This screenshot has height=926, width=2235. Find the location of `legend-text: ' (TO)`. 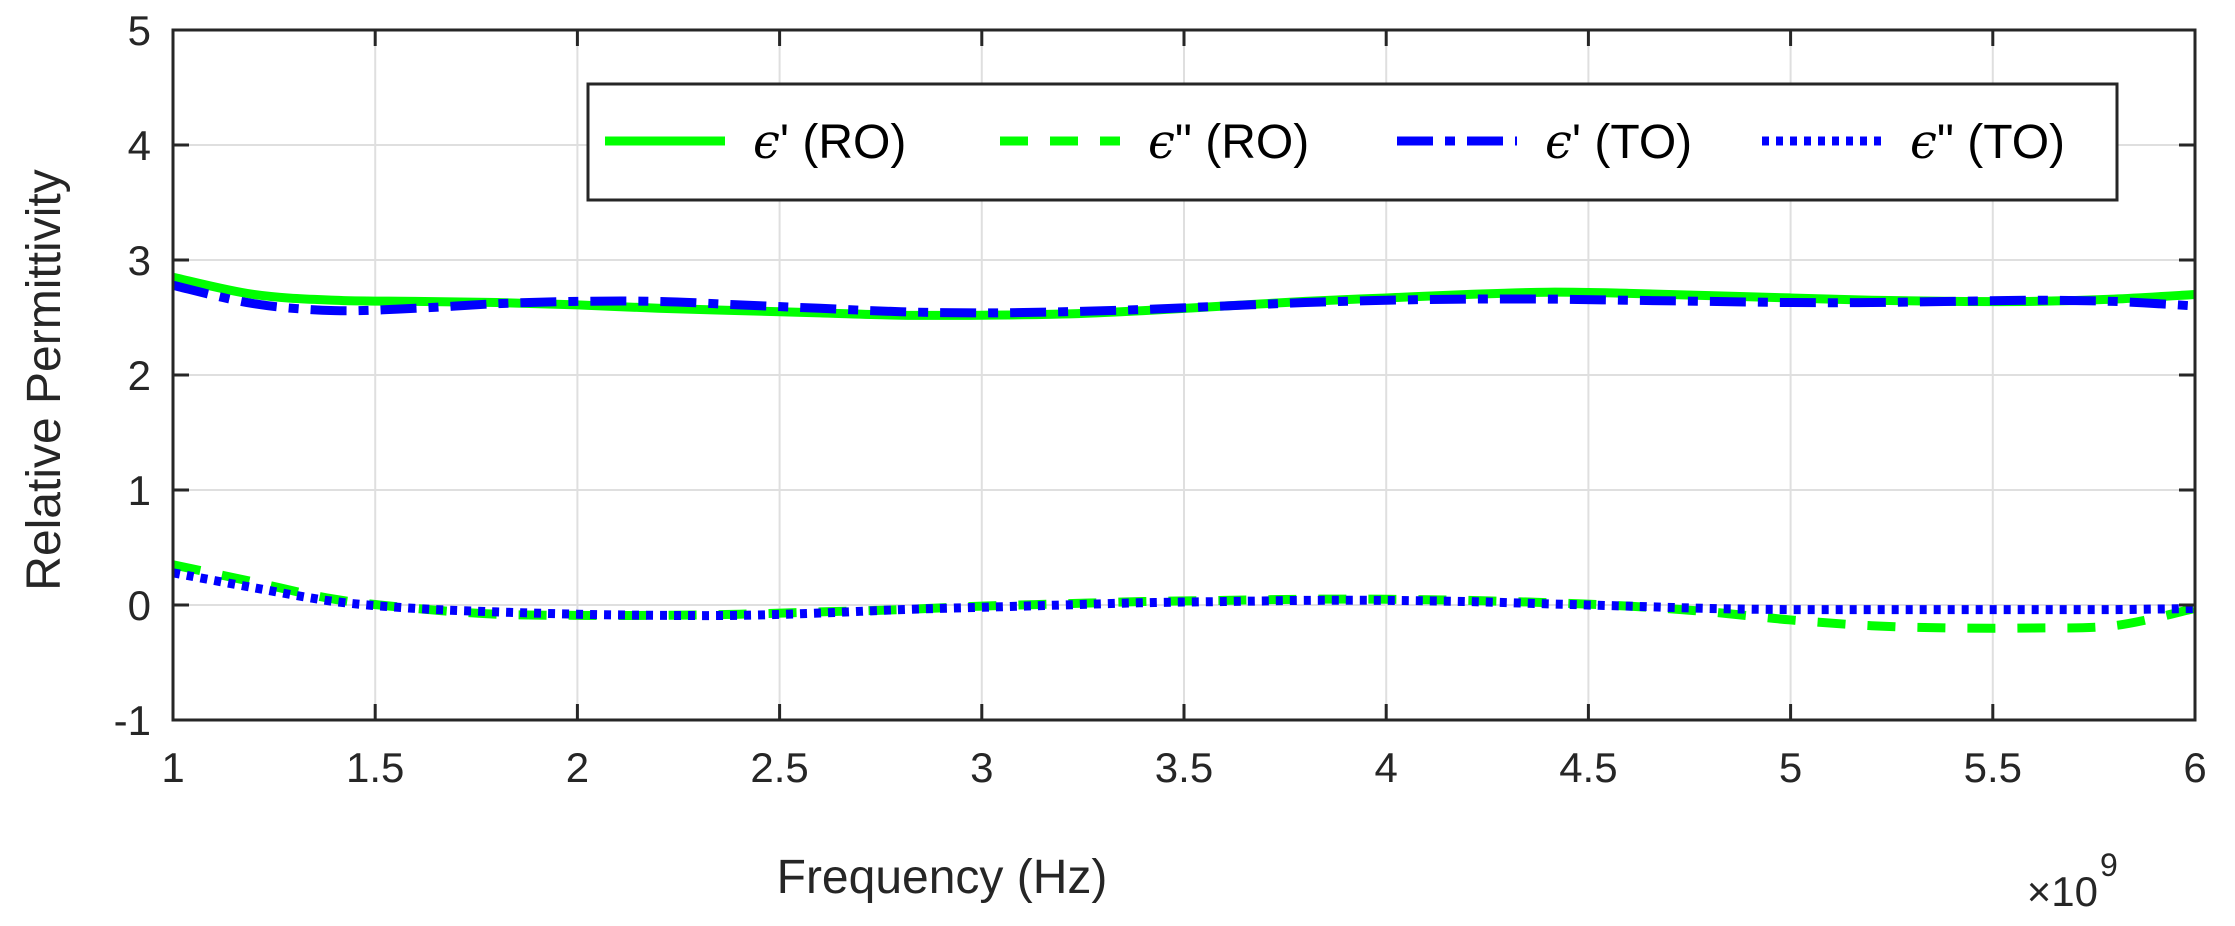

legend-text: ' (TO) is located at coordinates (1632, 142).